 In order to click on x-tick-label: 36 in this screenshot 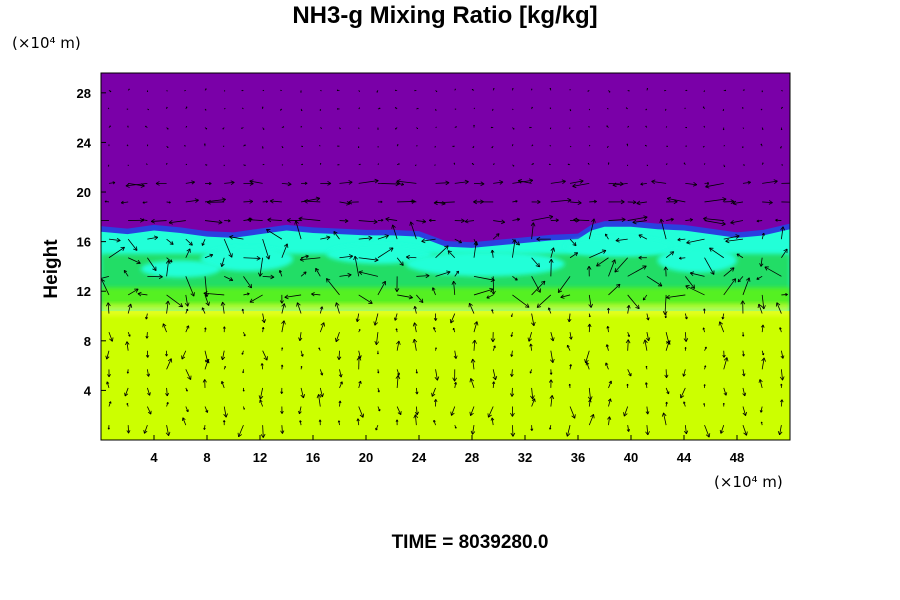, I will do `click(578, 457)`.